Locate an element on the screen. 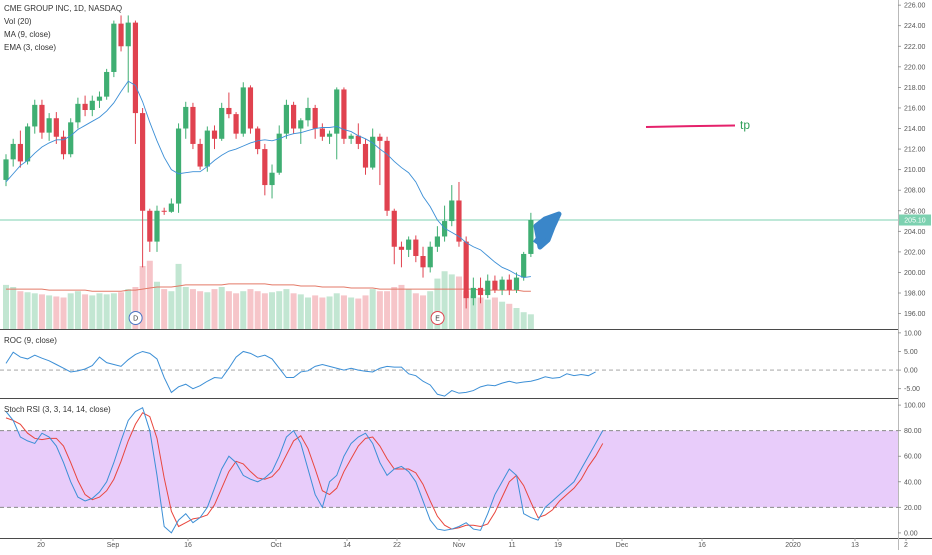 The height and width of the screenshot is (555, 932). date-tick-label: 2020 is located at coordinates (793, 545).